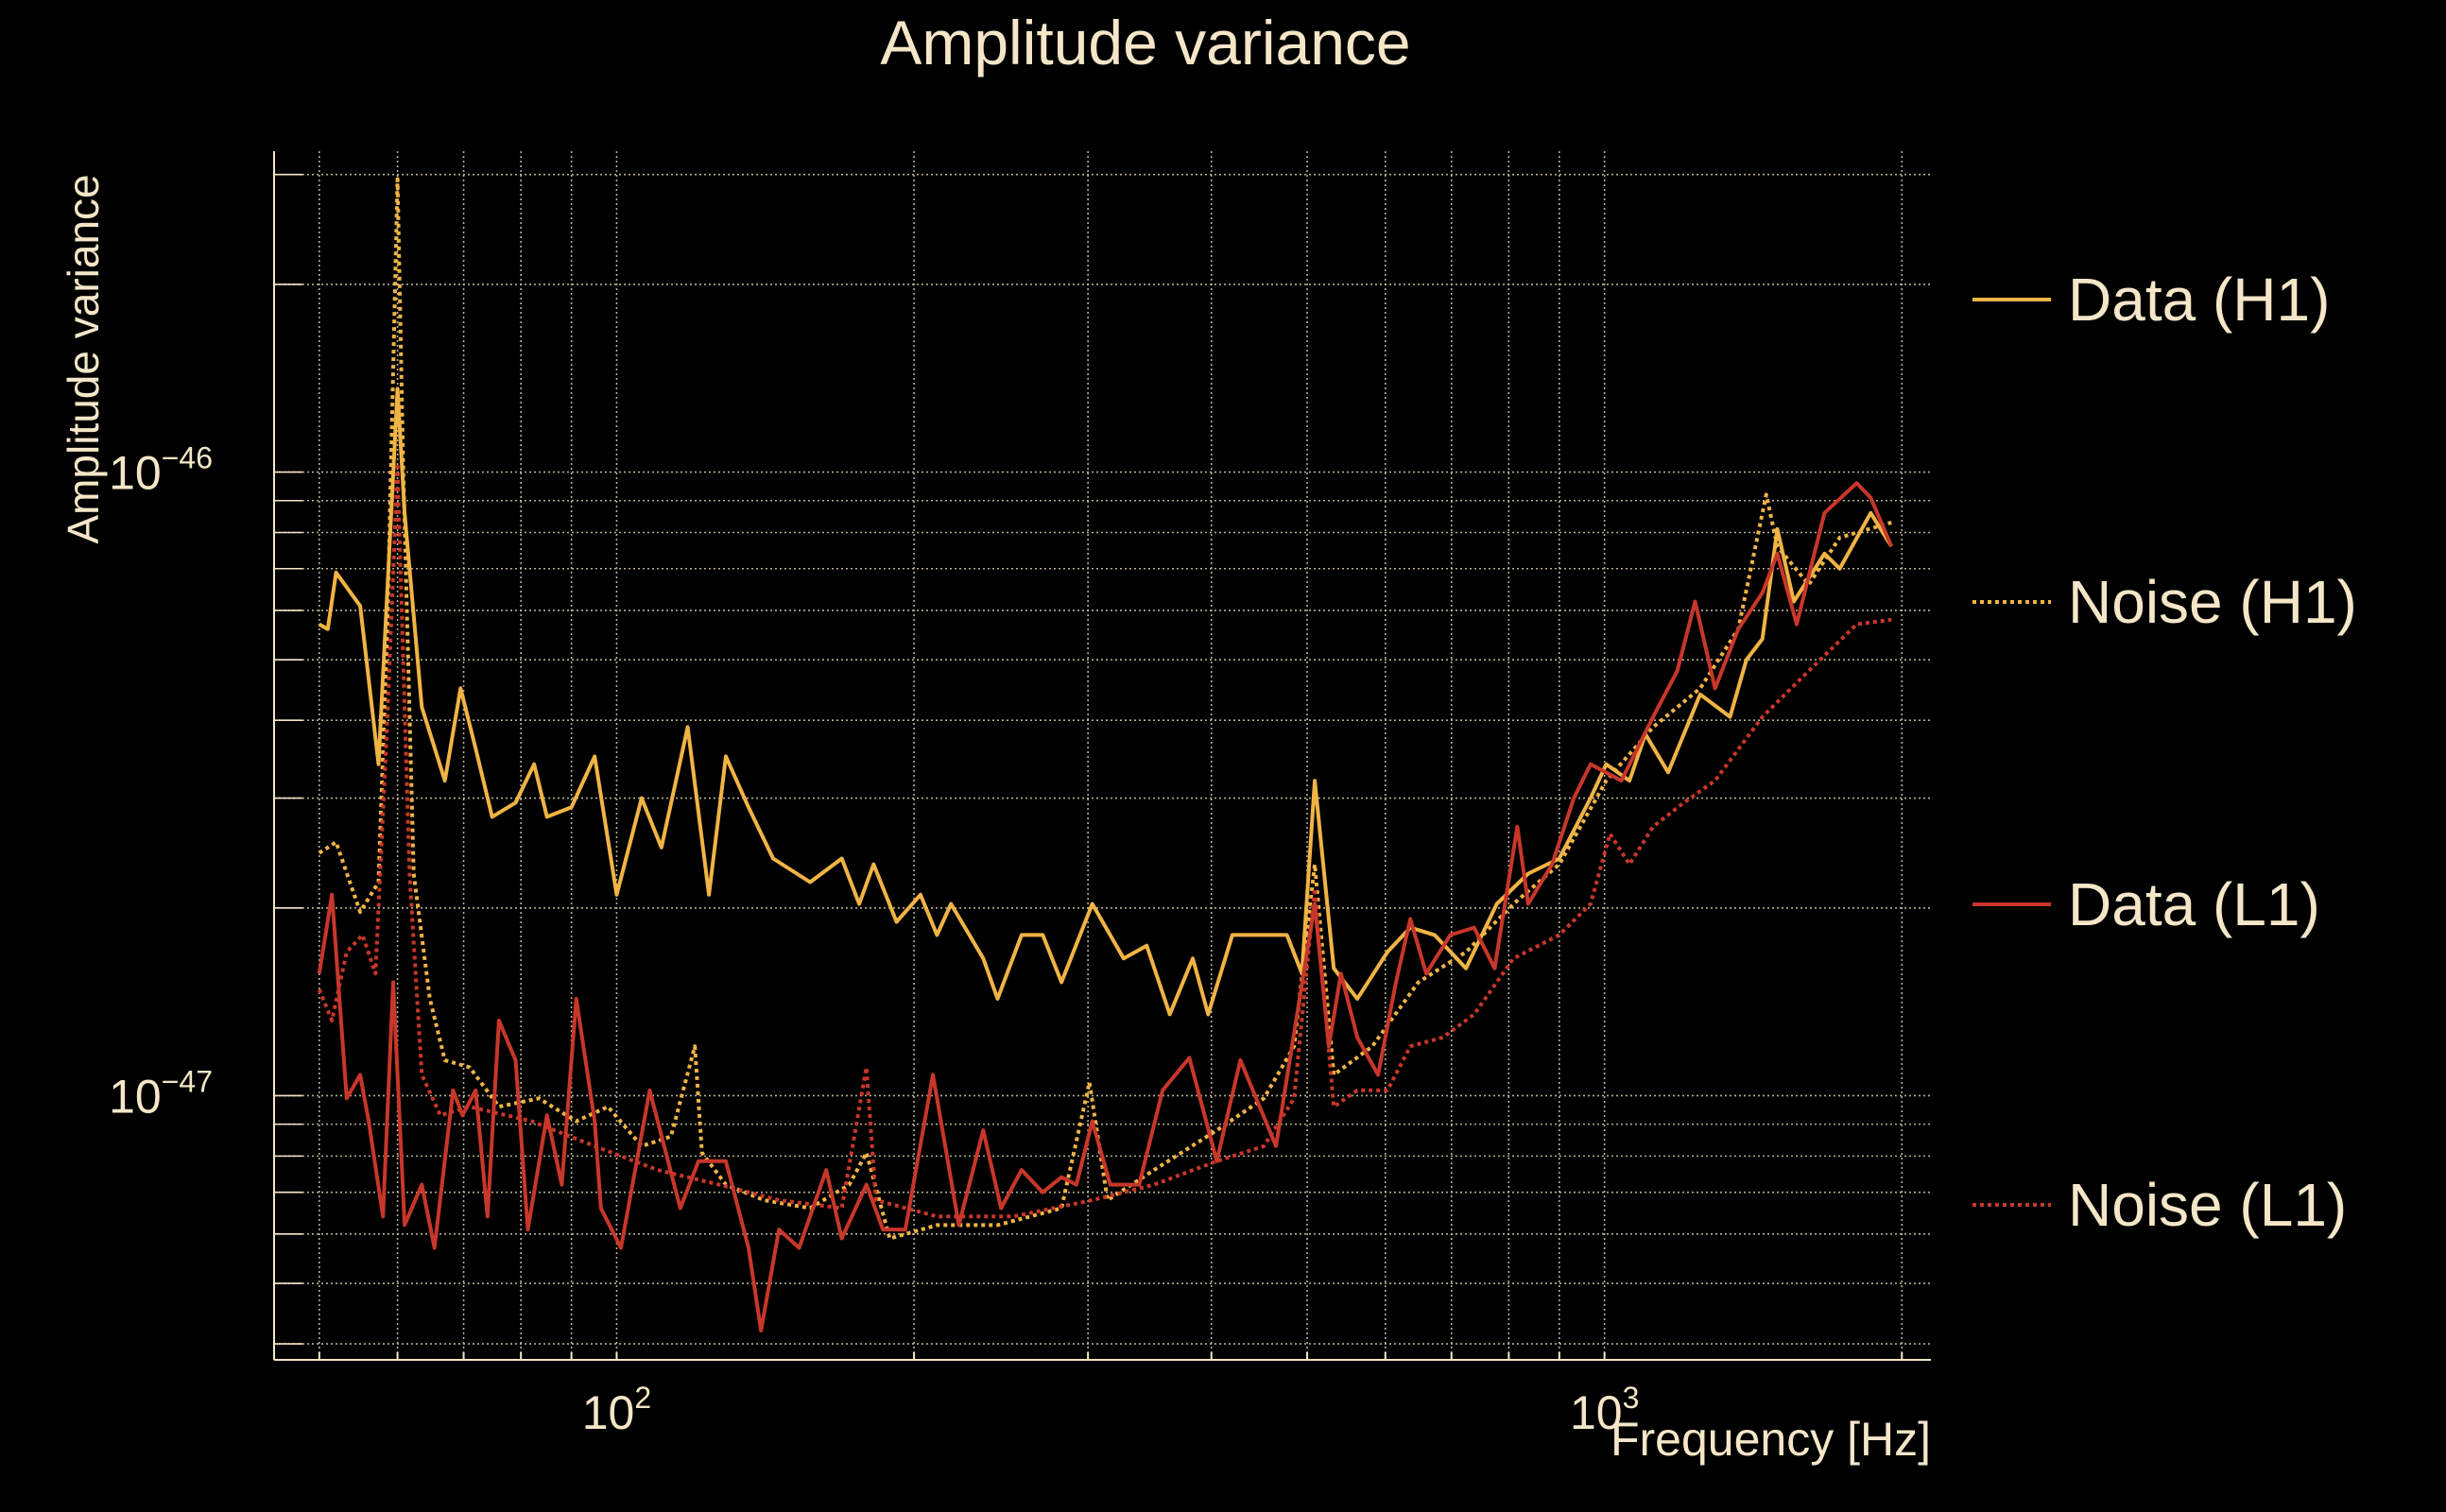 The image size is (2446, 1512). I want to click on legend-label: Data (L1), so click(2194, 904).